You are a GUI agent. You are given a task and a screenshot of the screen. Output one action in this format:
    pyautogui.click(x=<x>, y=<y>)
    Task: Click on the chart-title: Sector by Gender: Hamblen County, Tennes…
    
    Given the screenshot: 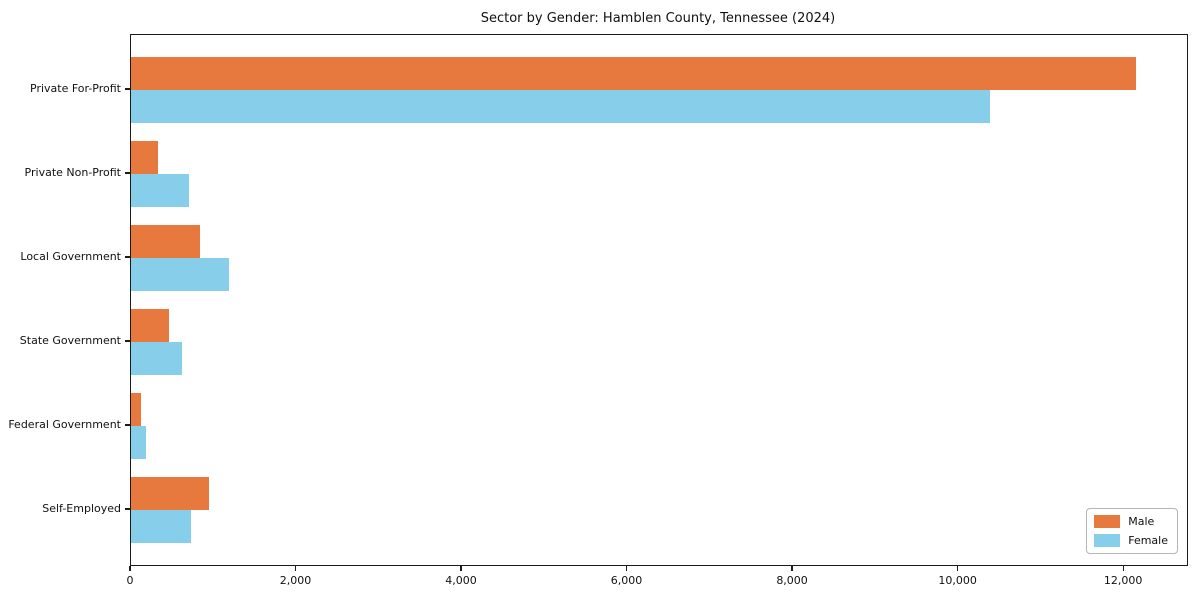 What is the action you would take?
    pyautogui.click(x=658, y=18)
    